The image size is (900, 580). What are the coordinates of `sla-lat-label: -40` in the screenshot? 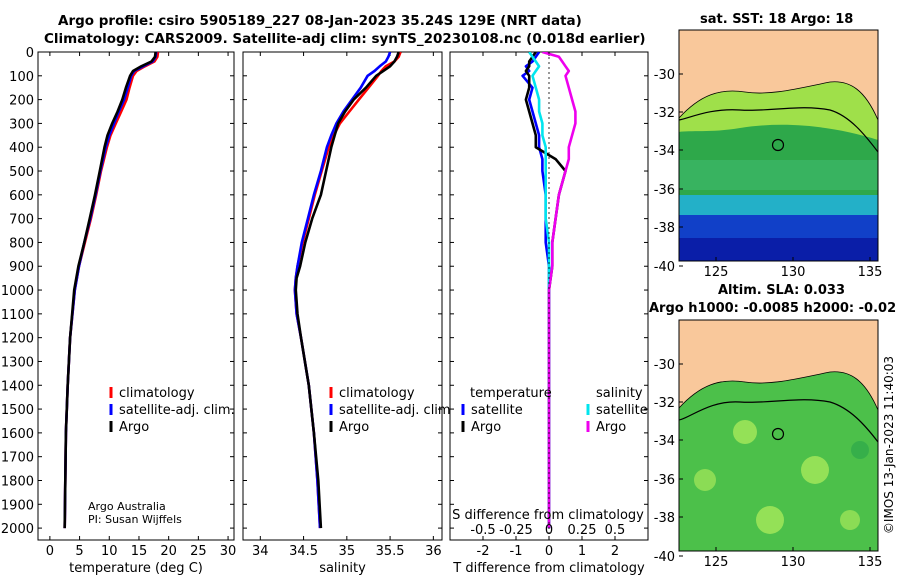 It's located at (664, 557).